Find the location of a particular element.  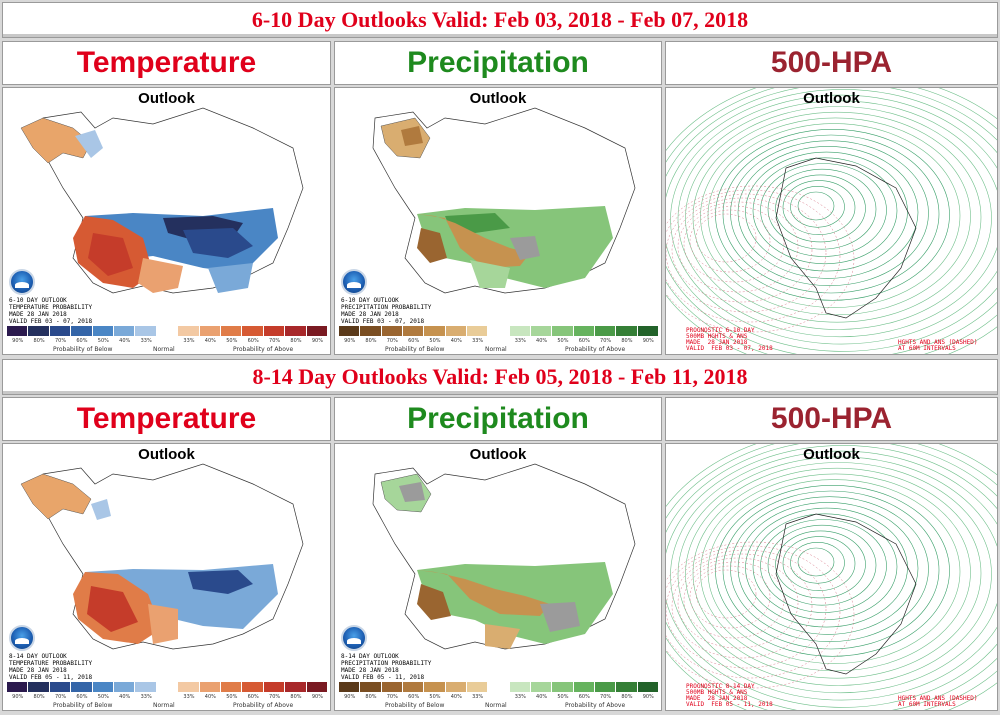

noaa-logo-icon is located at coordinates (22, 282).